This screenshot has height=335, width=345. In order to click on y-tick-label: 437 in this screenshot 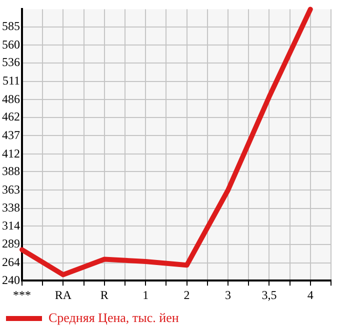, I will do `click(11, 135)`.